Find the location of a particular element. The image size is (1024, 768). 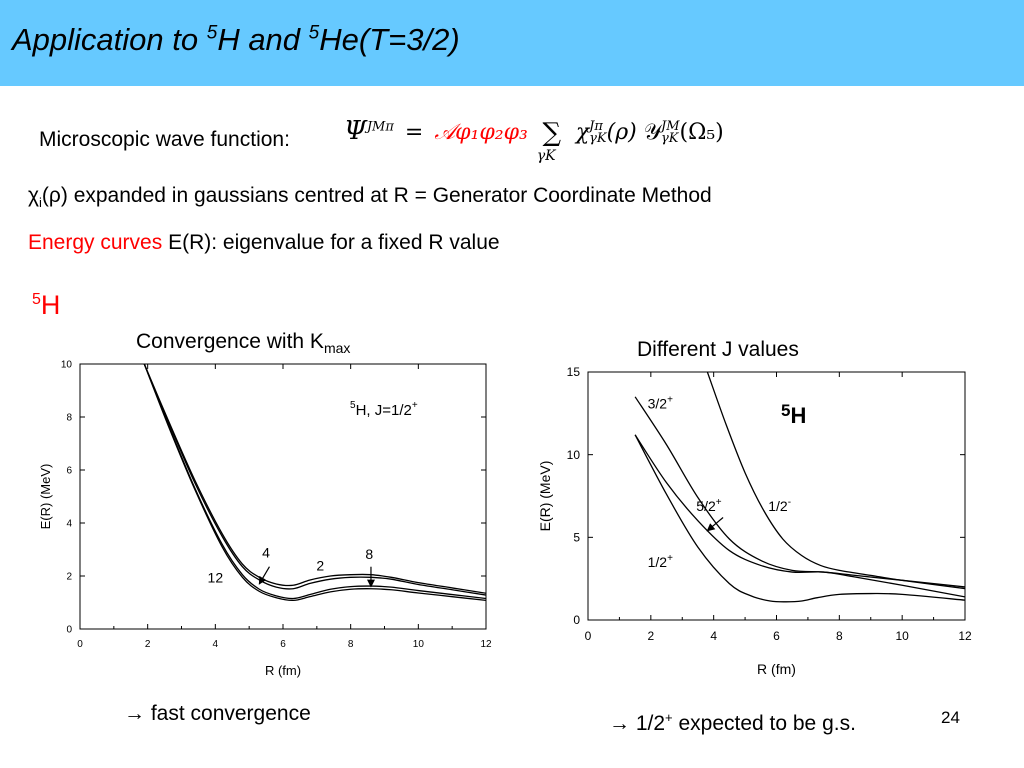

curve-label: 2 is located at coordinates (320, 566).